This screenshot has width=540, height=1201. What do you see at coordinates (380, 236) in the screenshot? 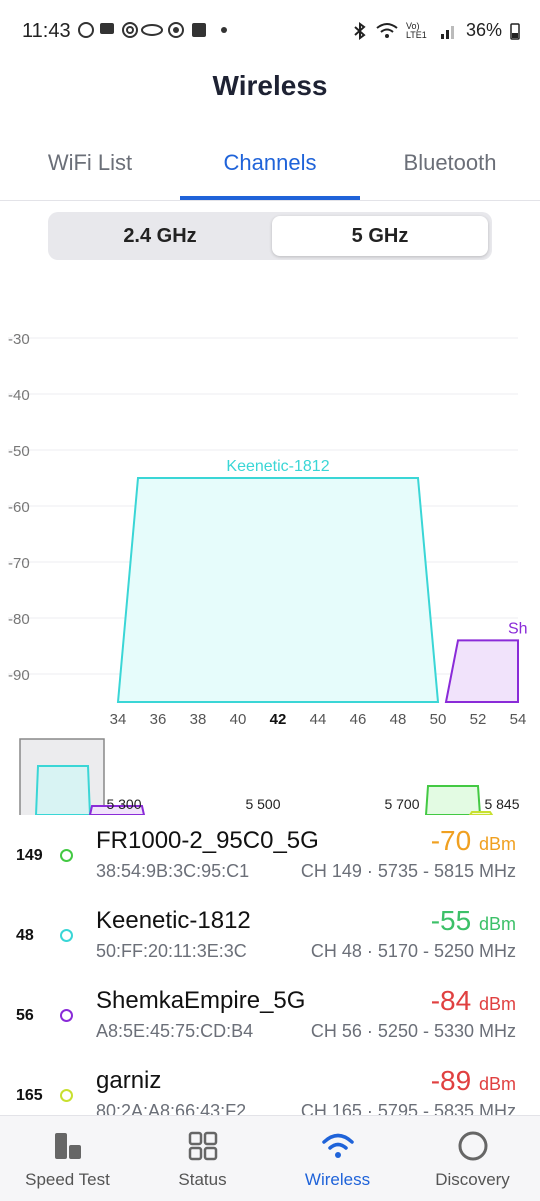
I see `band-5ghz-button: 5 GHz` at bounding box center [380, 236].